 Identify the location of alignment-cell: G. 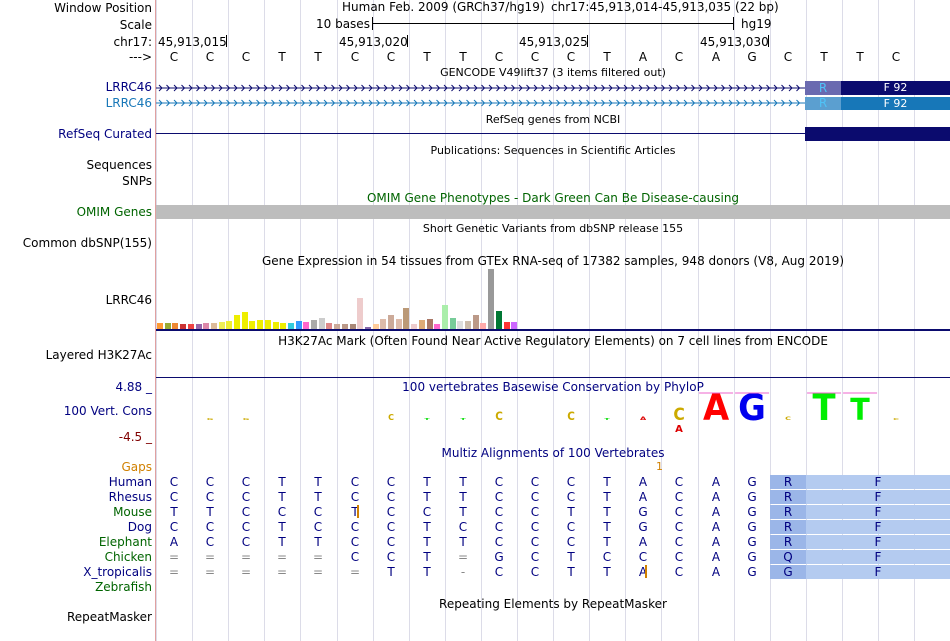
(752, 512).